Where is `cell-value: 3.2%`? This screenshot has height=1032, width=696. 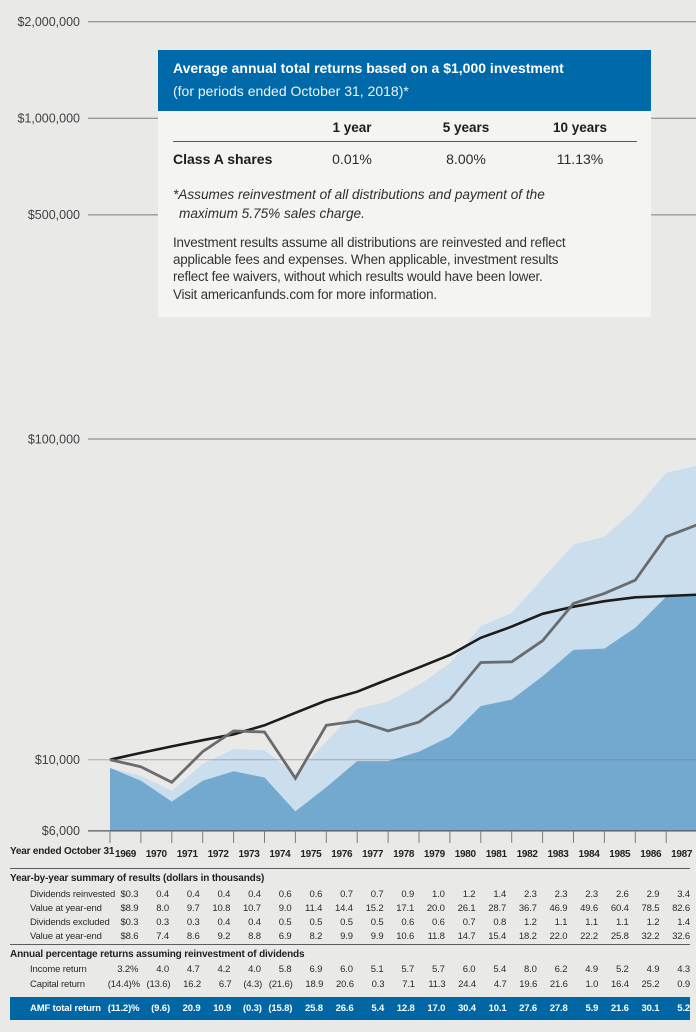 cell-value: 3.2% is located at coordinates (128, 970).